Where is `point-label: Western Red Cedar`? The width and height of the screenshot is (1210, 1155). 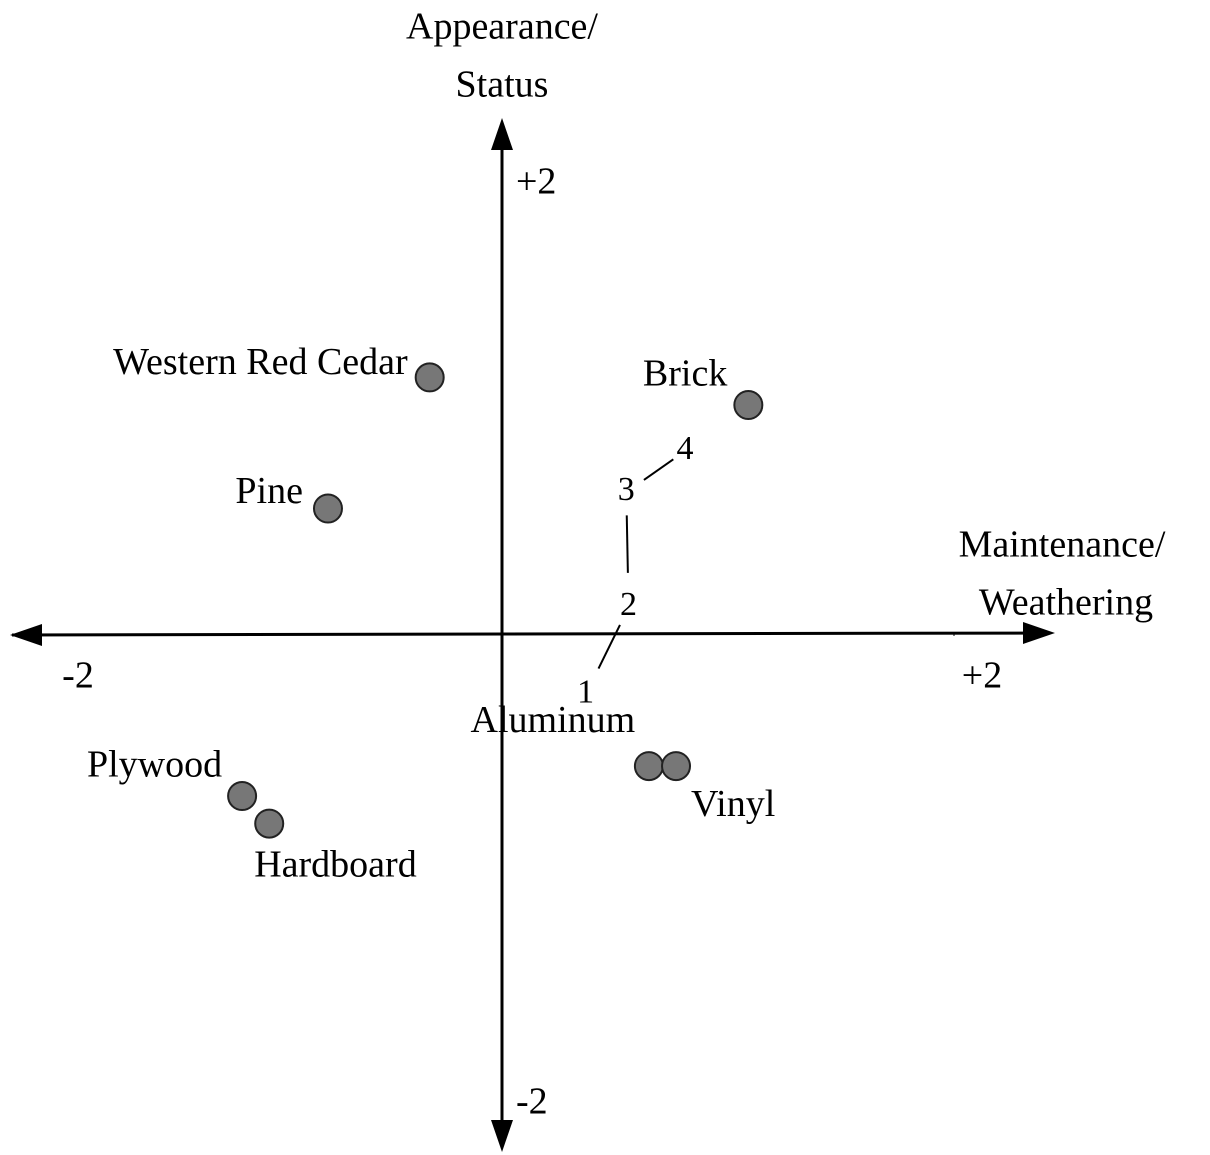
point-label: Western Red Cedar is located at coordinates (260, 362).